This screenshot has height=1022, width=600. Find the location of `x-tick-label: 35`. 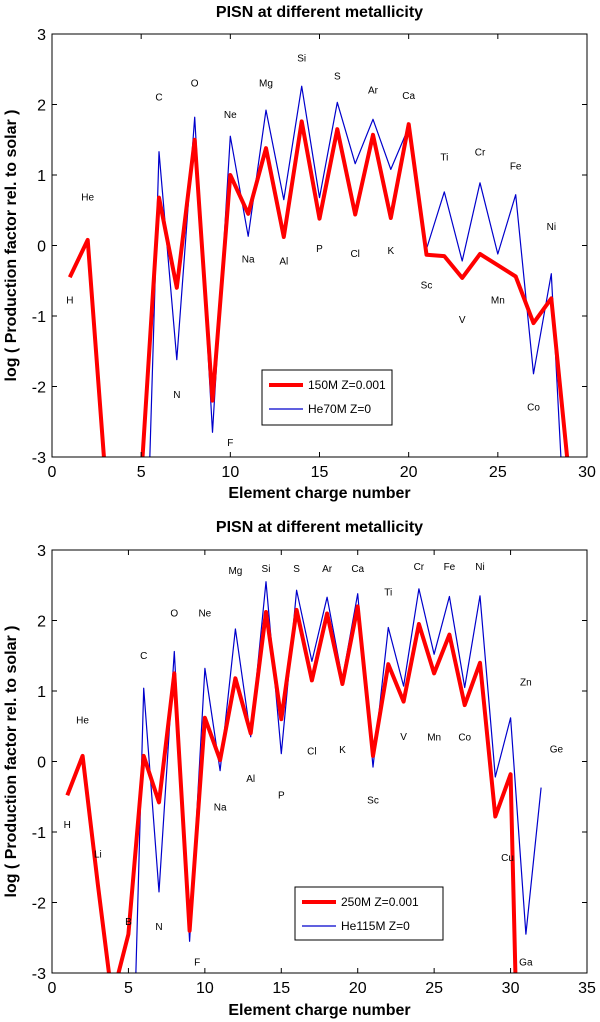

x-tick-label: 35 is located at coordinates (587, 988).